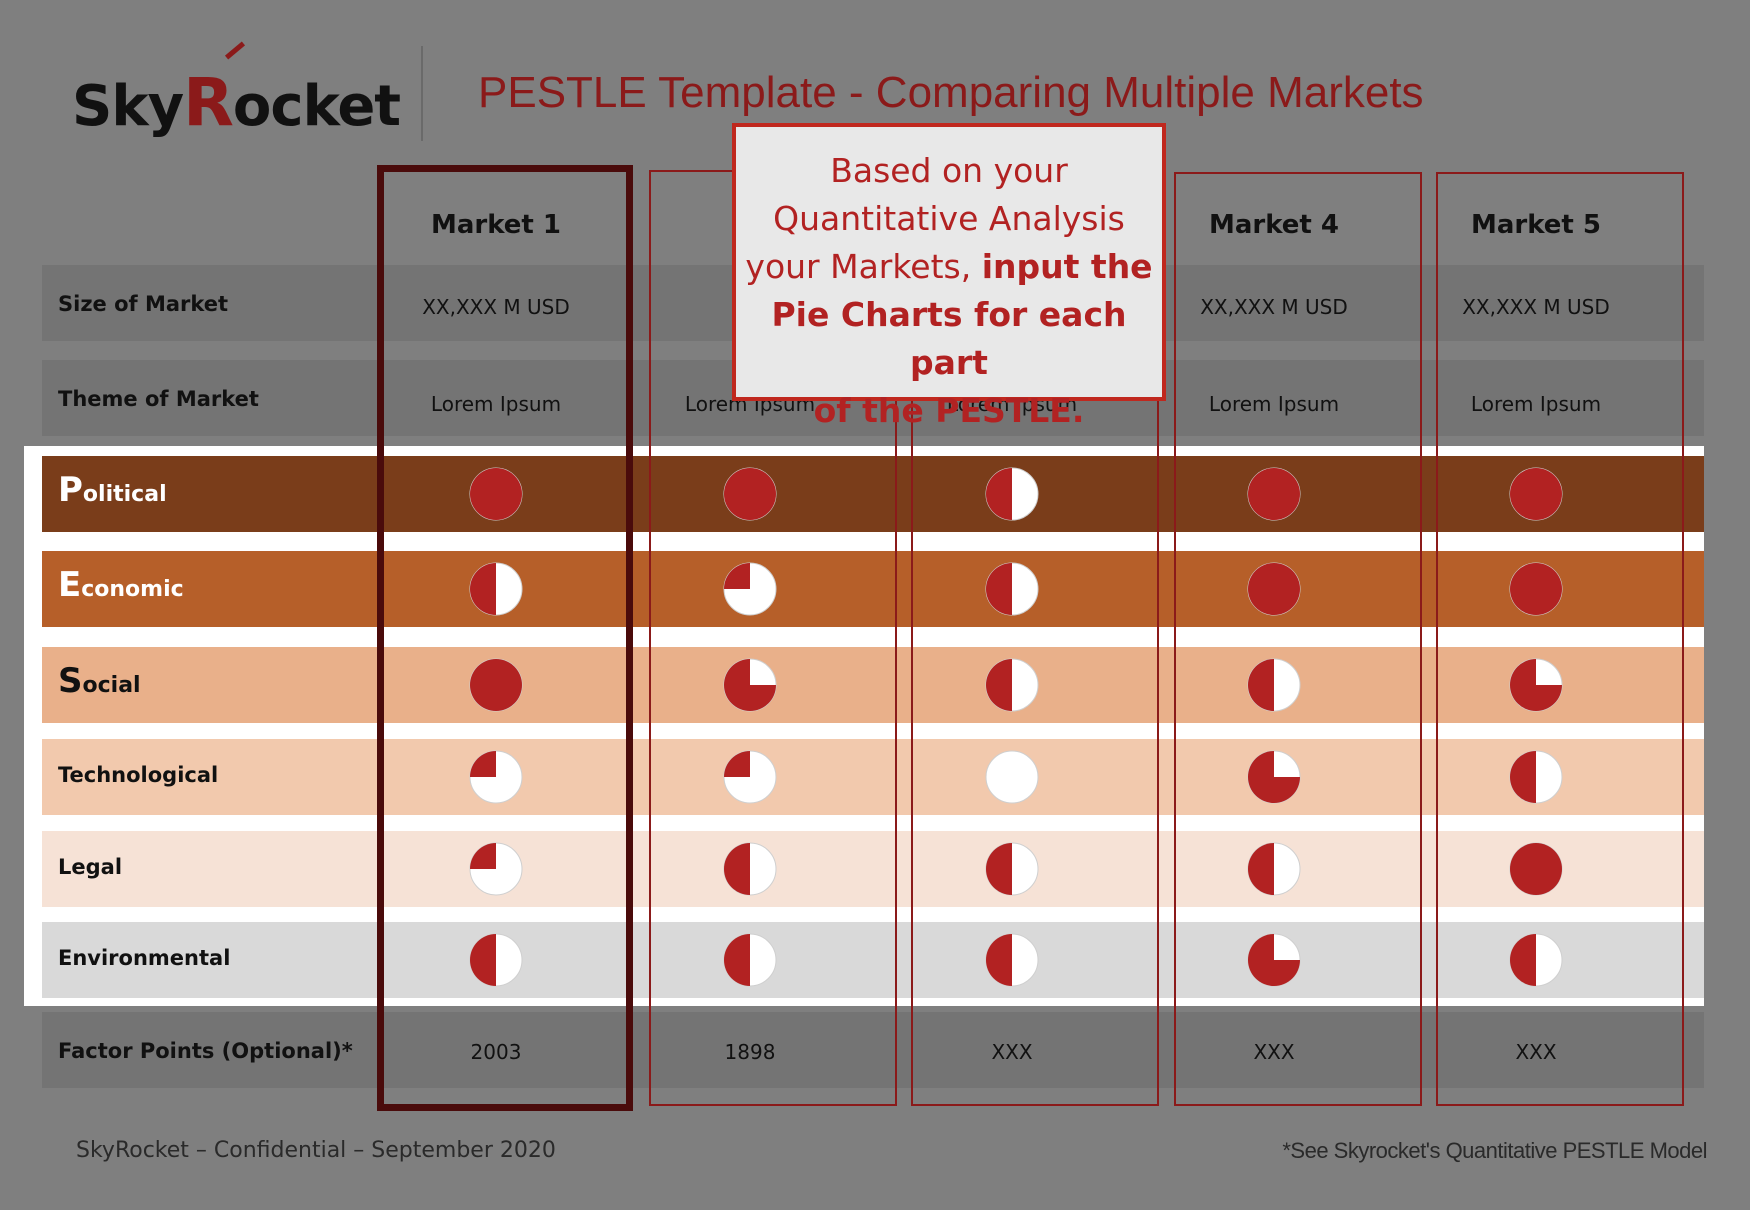 This screenshot has height=1210, width=1750. What do you see at coordinates (863, 266) in the screenshot?
I see `callout-line-3-plain: your Markets,` at bounding box center [863, 266].